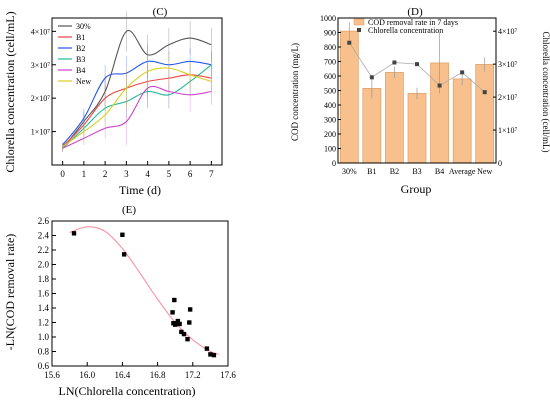 Image resolution: width=550 pixels, height=402 pixels. What do you see at coordinates (41, 132) in the screenshot?
I see `panel-c-ytick-label: 1×10⁷` at bounding box center [41, 132].